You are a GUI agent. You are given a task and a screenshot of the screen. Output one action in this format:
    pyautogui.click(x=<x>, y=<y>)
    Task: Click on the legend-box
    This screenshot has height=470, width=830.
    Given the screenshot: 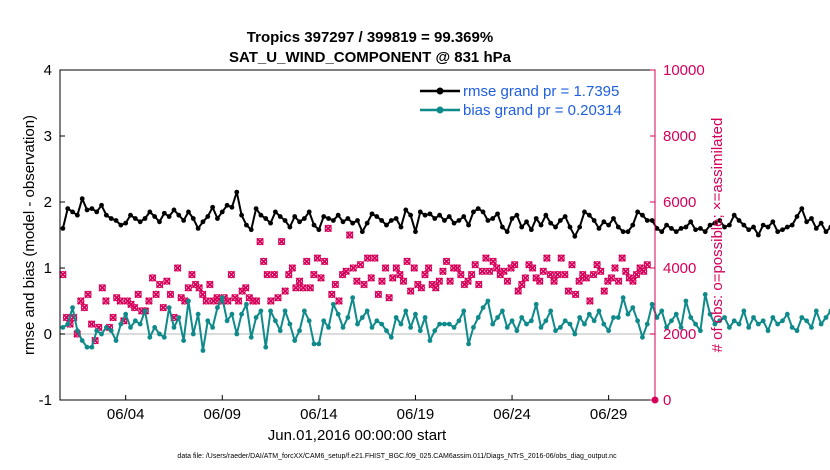 What is the action you would take?
    pyautogui.click(x=529, y=98)
    